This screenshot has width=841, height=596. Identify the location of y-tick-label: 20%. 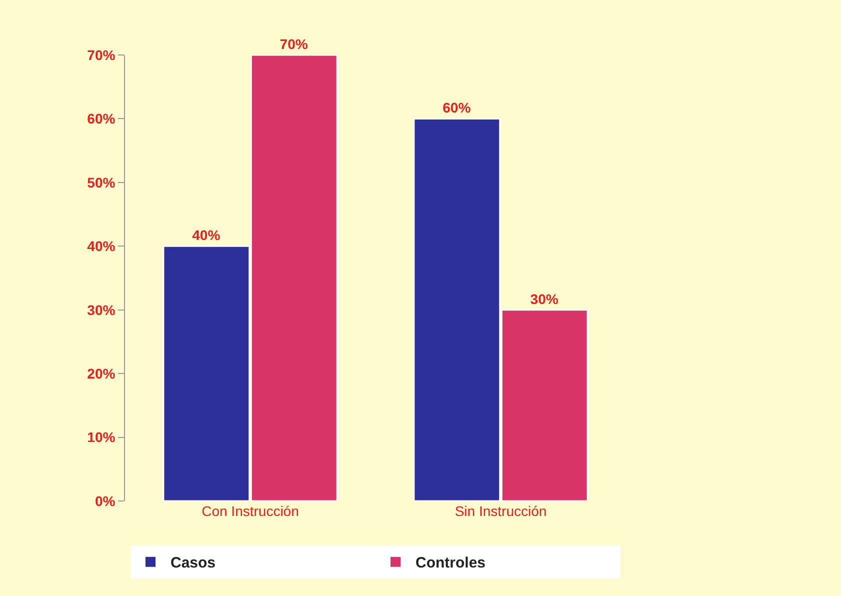
(101, 373).